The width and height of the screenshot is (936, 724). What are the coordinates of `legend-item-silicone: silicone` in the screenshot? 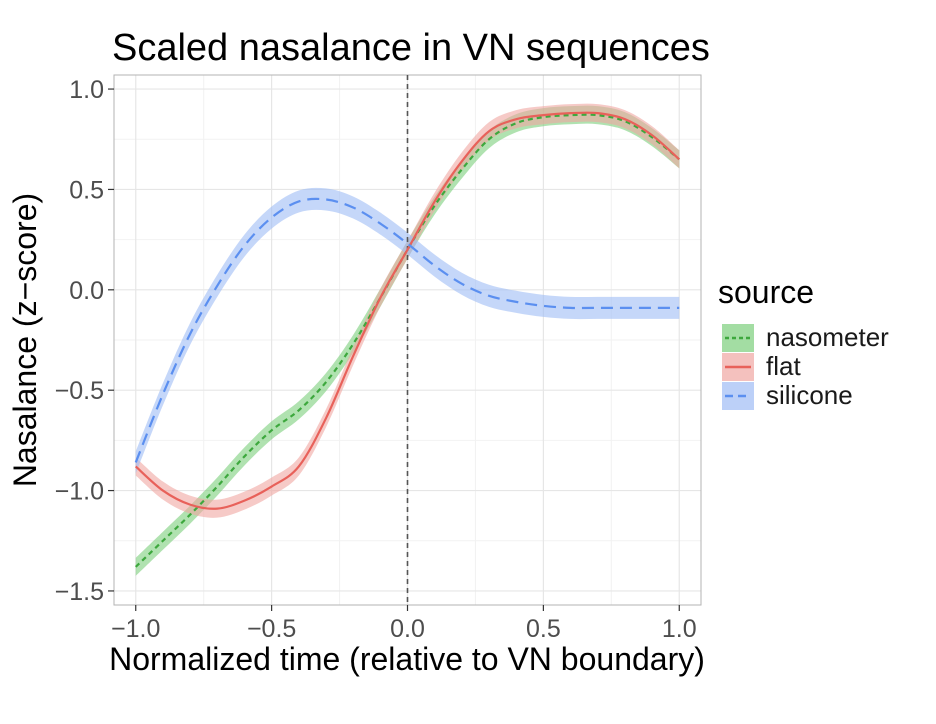 It's located at (787, 395).